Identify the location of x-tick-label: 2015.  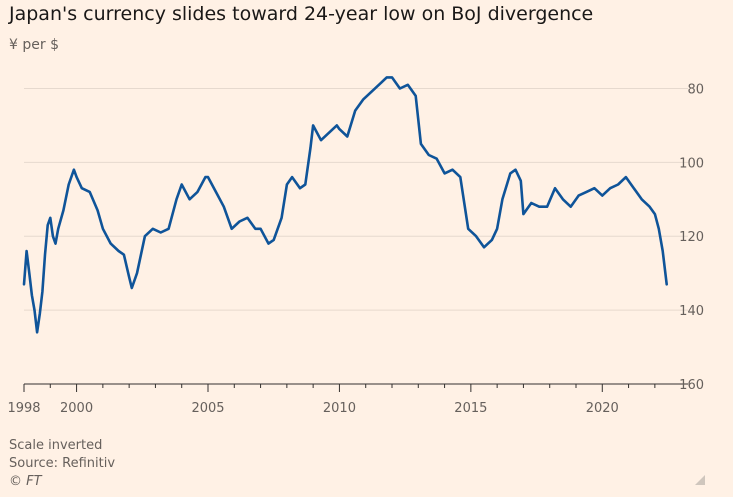
(470, 408).